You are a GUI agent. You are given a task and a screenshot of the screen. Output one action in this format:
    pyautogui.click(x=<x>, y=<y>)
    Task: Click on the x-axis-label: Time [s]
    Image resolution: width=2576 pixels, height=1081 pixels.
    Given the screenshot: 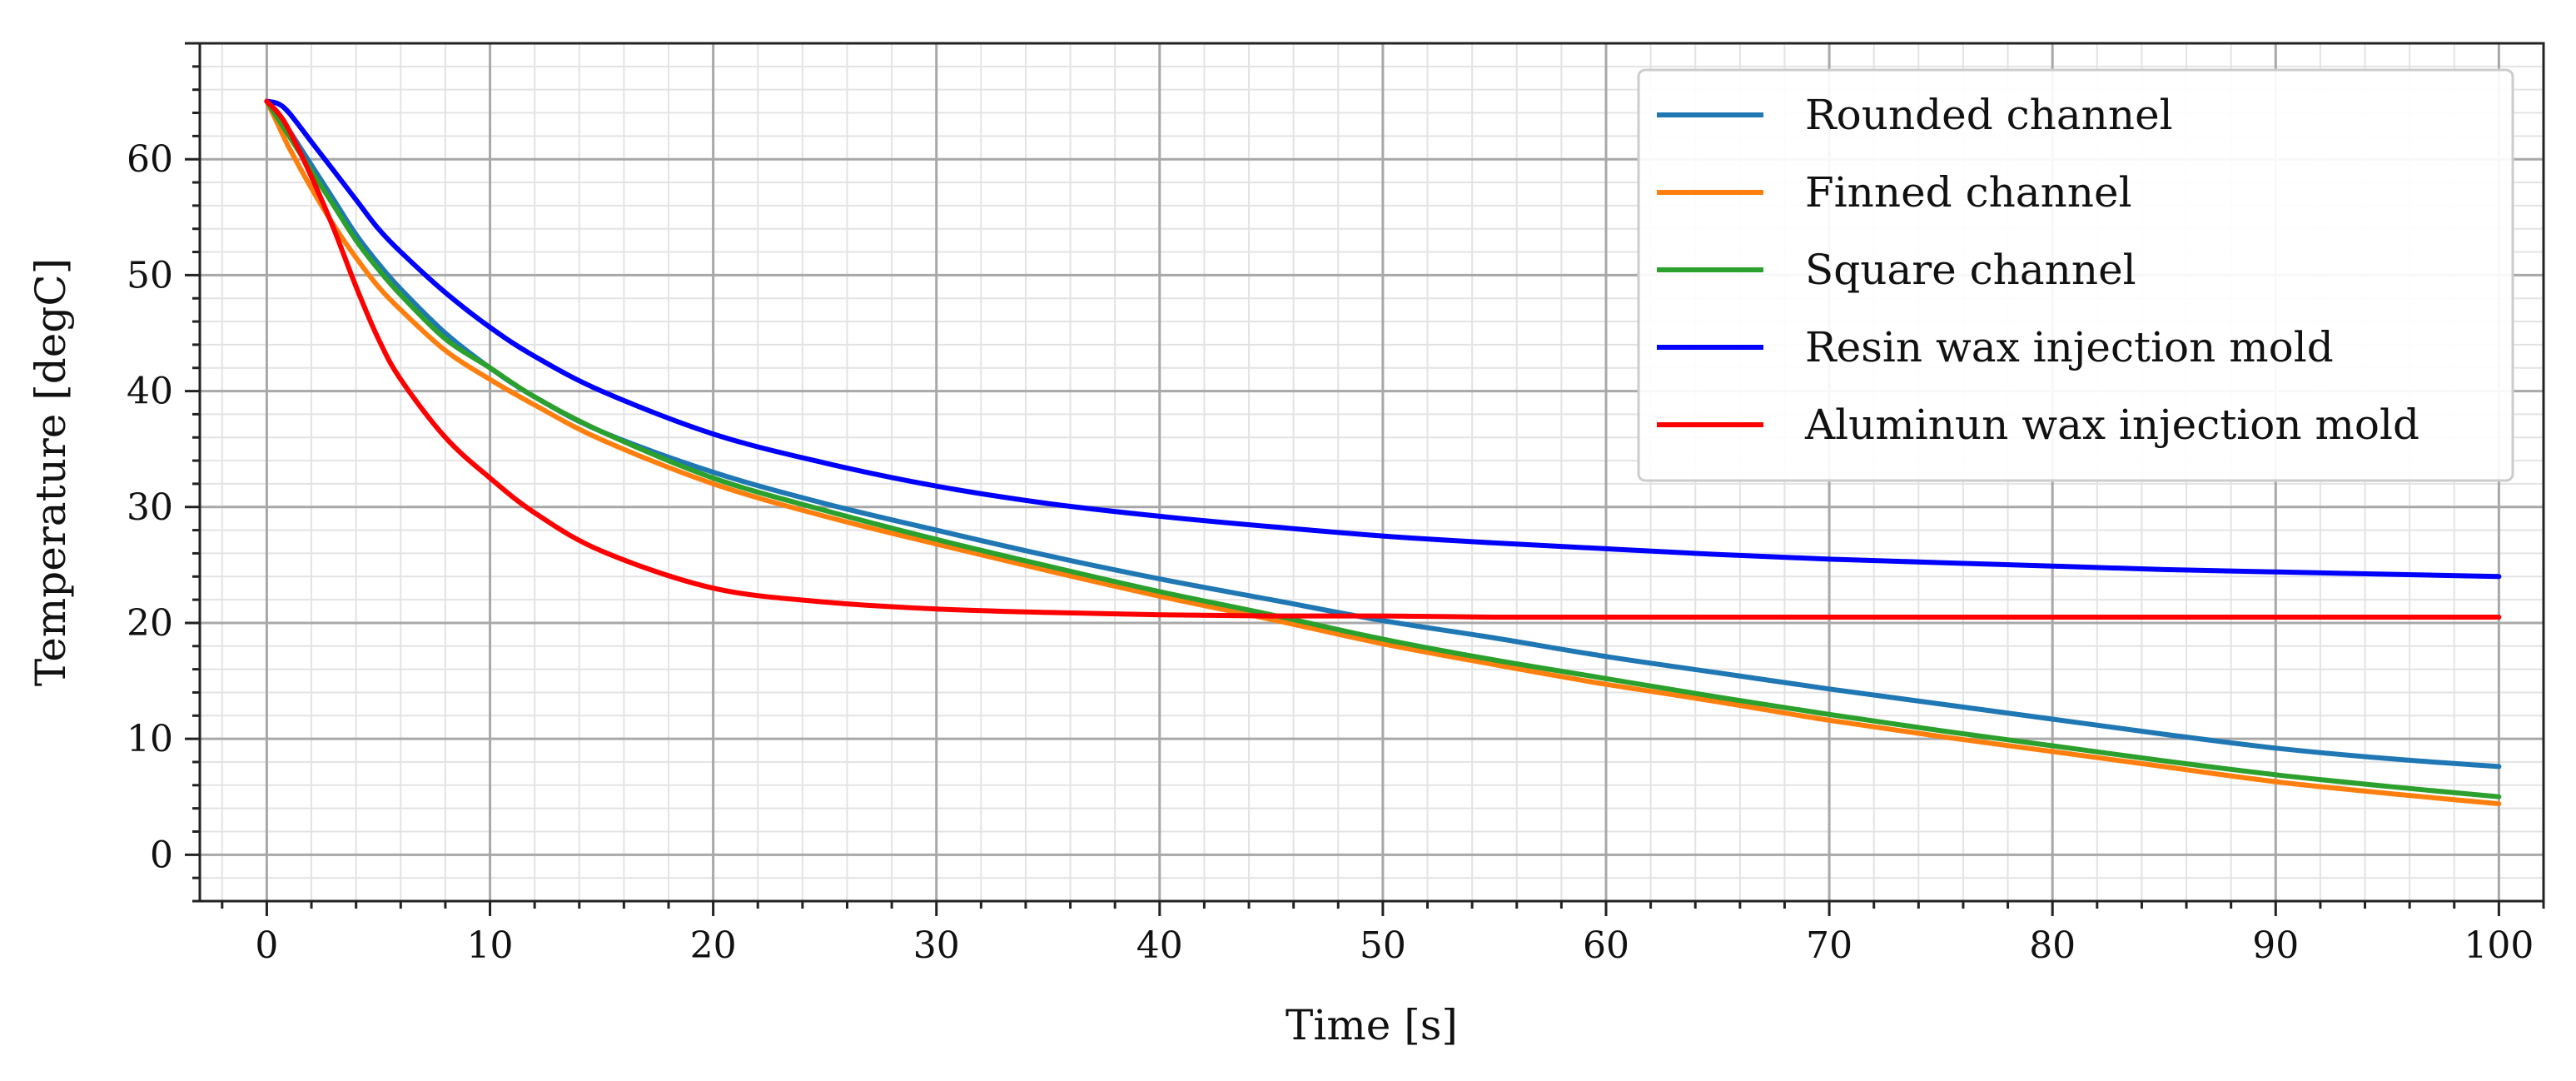 What is the action you would take?
    pyautogui.click(x=1372, y=1025)
    